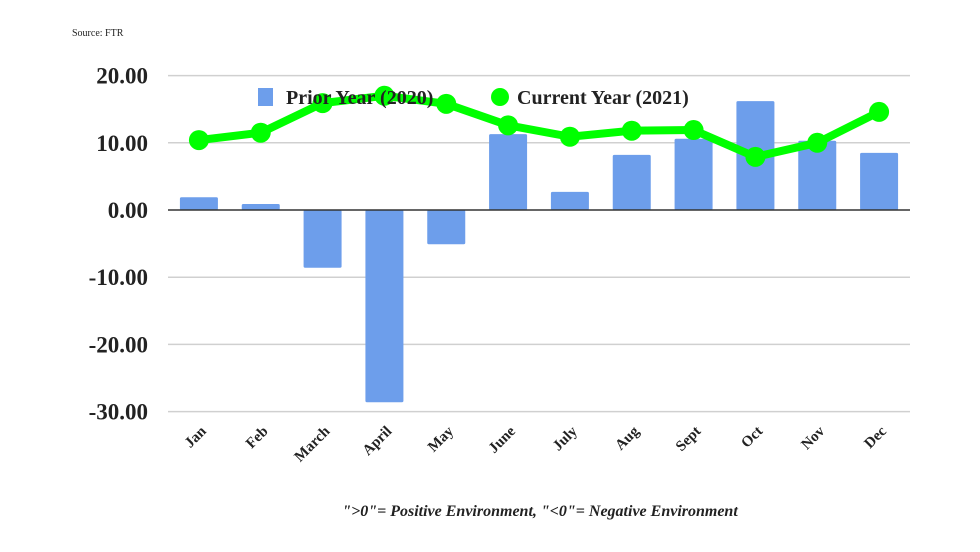 The image size is (980, 552). I want to click on y-tick-label: 20.00, so click(122, 76).